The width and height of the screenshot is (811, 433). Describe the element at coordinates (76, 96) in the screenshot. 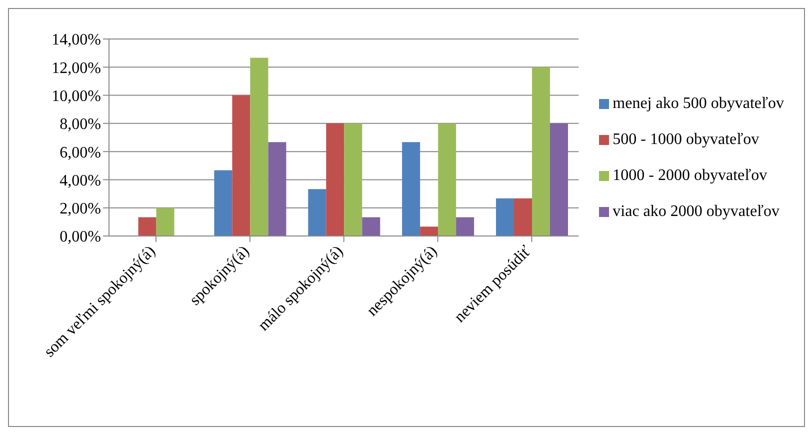

I see `y-tick-label: 10,00%` at that location.